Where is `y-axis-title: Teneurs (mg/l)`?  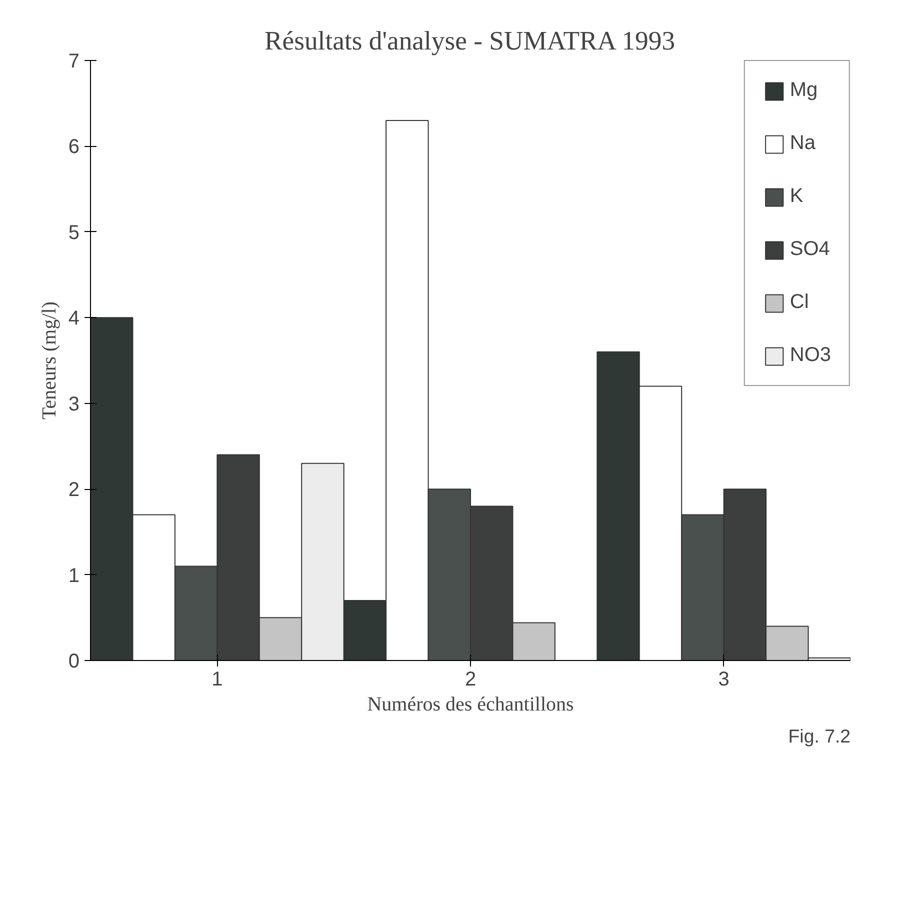
y-axis-title: Teneurs (mg/l) is located at coordinates (49, 360).